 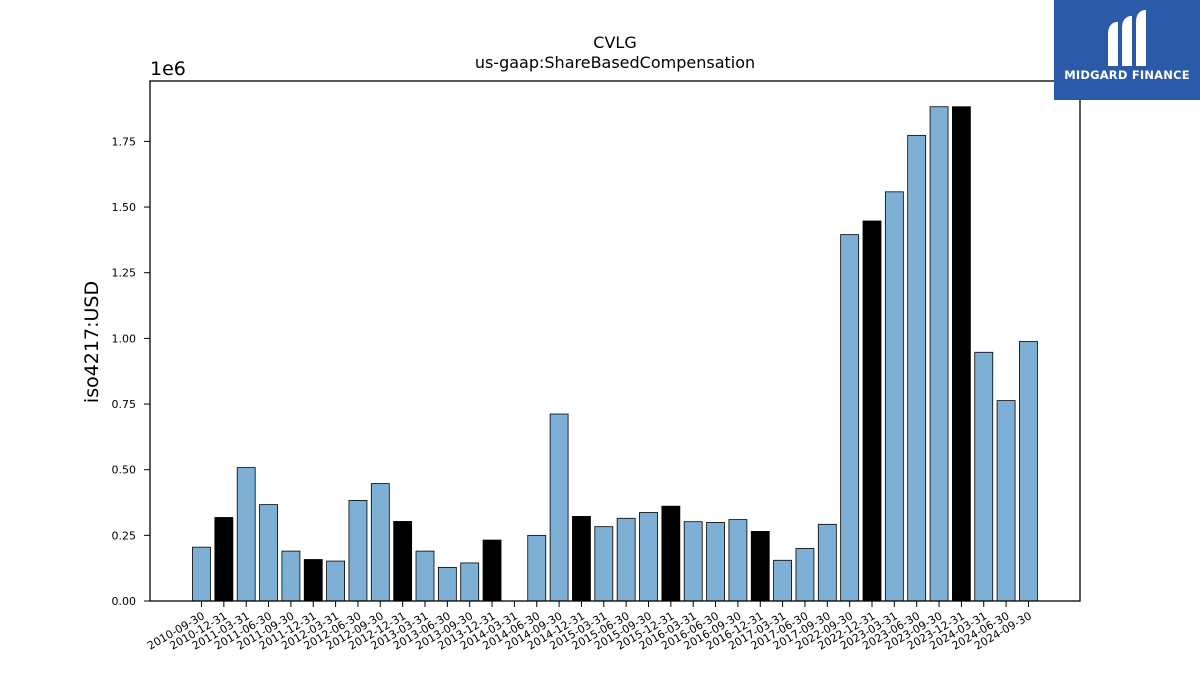 I want to click on y-tick-label: 1.25, so click(x=124, y=273).